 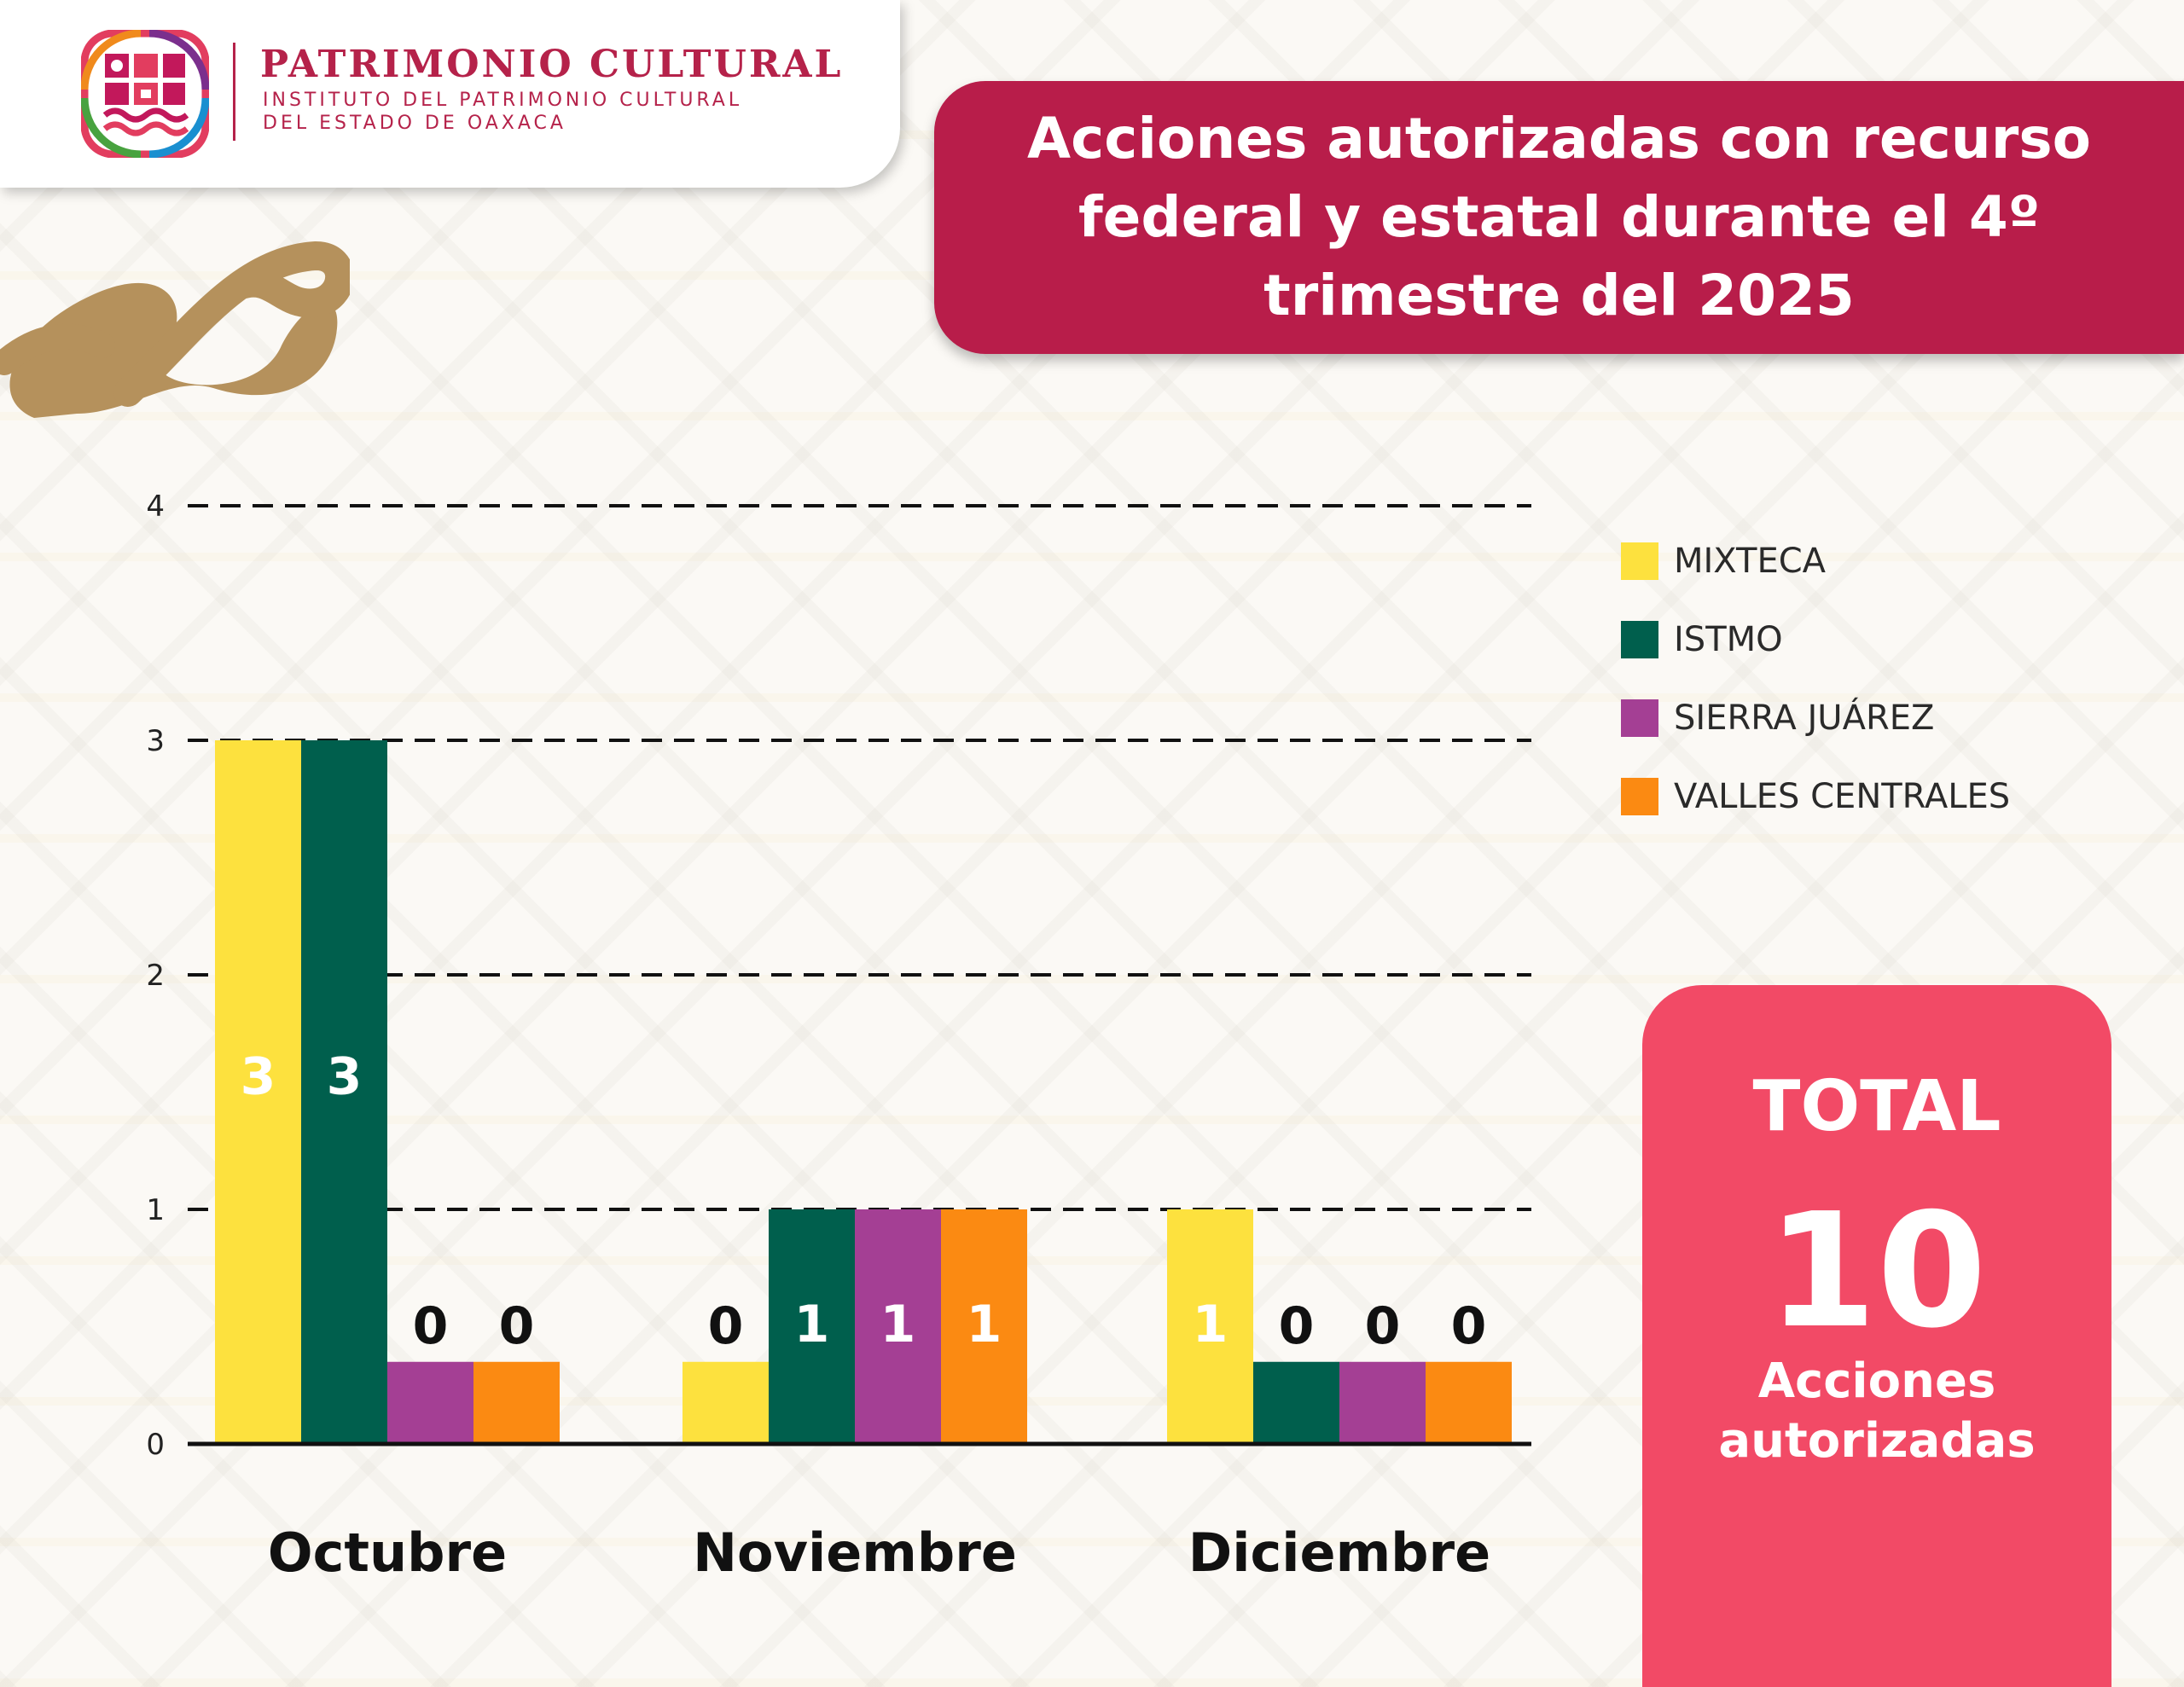 What do you see at coordinates (155, 1210) in the screenshot?
I see `y-tick-label: 1` at bounding box center [155, 1210].